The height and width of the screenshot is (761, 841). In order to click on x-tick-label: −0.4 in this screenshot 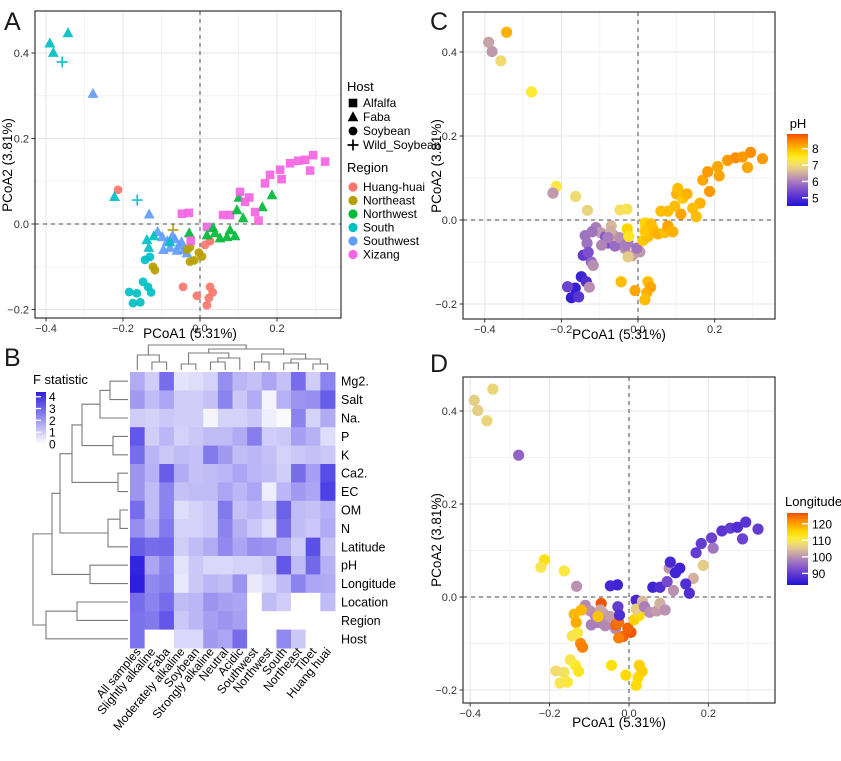, I will do `click(485, 330)`.